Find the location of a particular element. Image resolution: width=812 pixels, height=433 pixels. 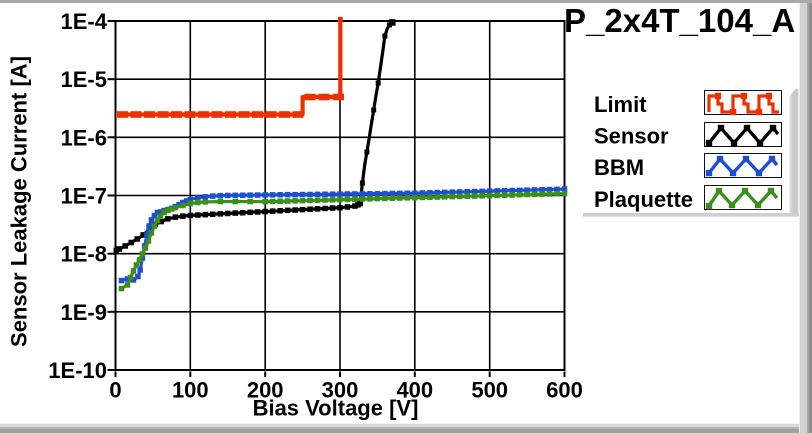

svg-text: Bias Voltage [V] is located at coordinates (336, 408).